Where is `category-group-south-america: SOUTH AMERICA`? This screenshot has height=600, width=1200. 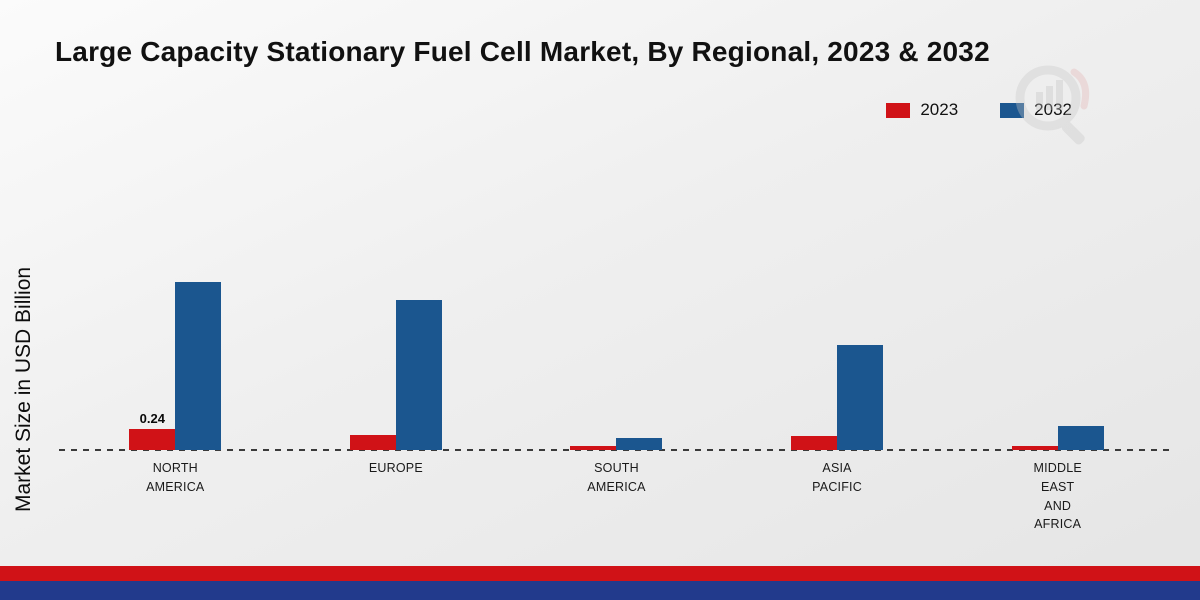
category-group-south-america: SOUTH AMERICA is located at coordinates (616, 377).